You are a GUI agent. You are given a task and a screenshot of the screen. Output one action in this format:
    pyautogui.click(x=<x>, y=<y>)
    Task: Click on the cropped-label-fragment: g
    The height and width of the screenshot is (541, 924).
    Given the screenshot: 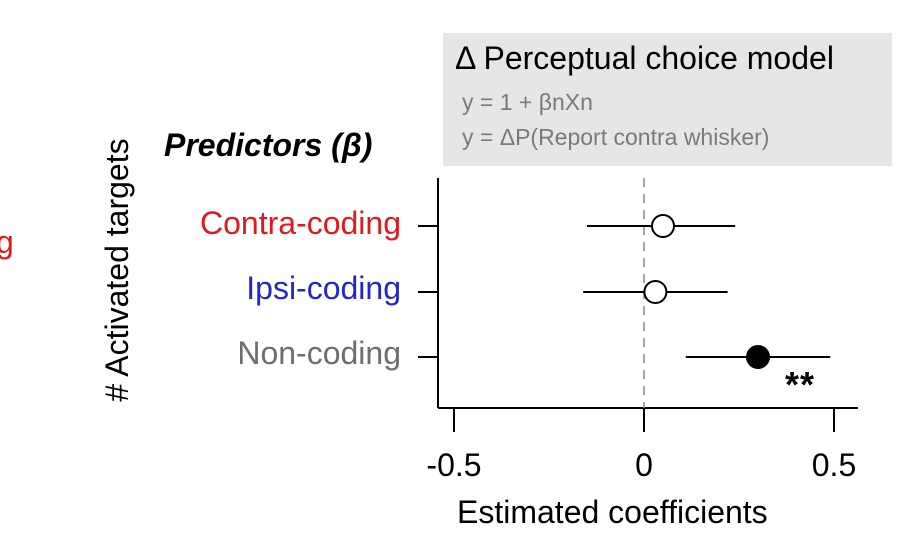 What is the action you would take?
    pyautogui.click(x=7, y=242)
    